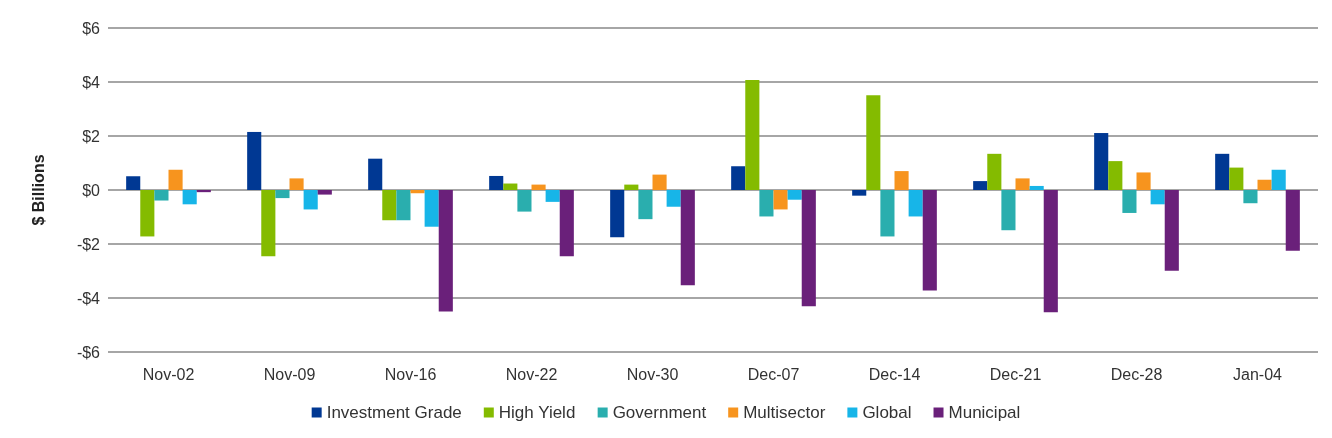 This screenshot has height=438, width=1332. Describe the element at coordinates (1136, 374) in the screenshot. I see `x-tick-label: Dec-28` at that location.